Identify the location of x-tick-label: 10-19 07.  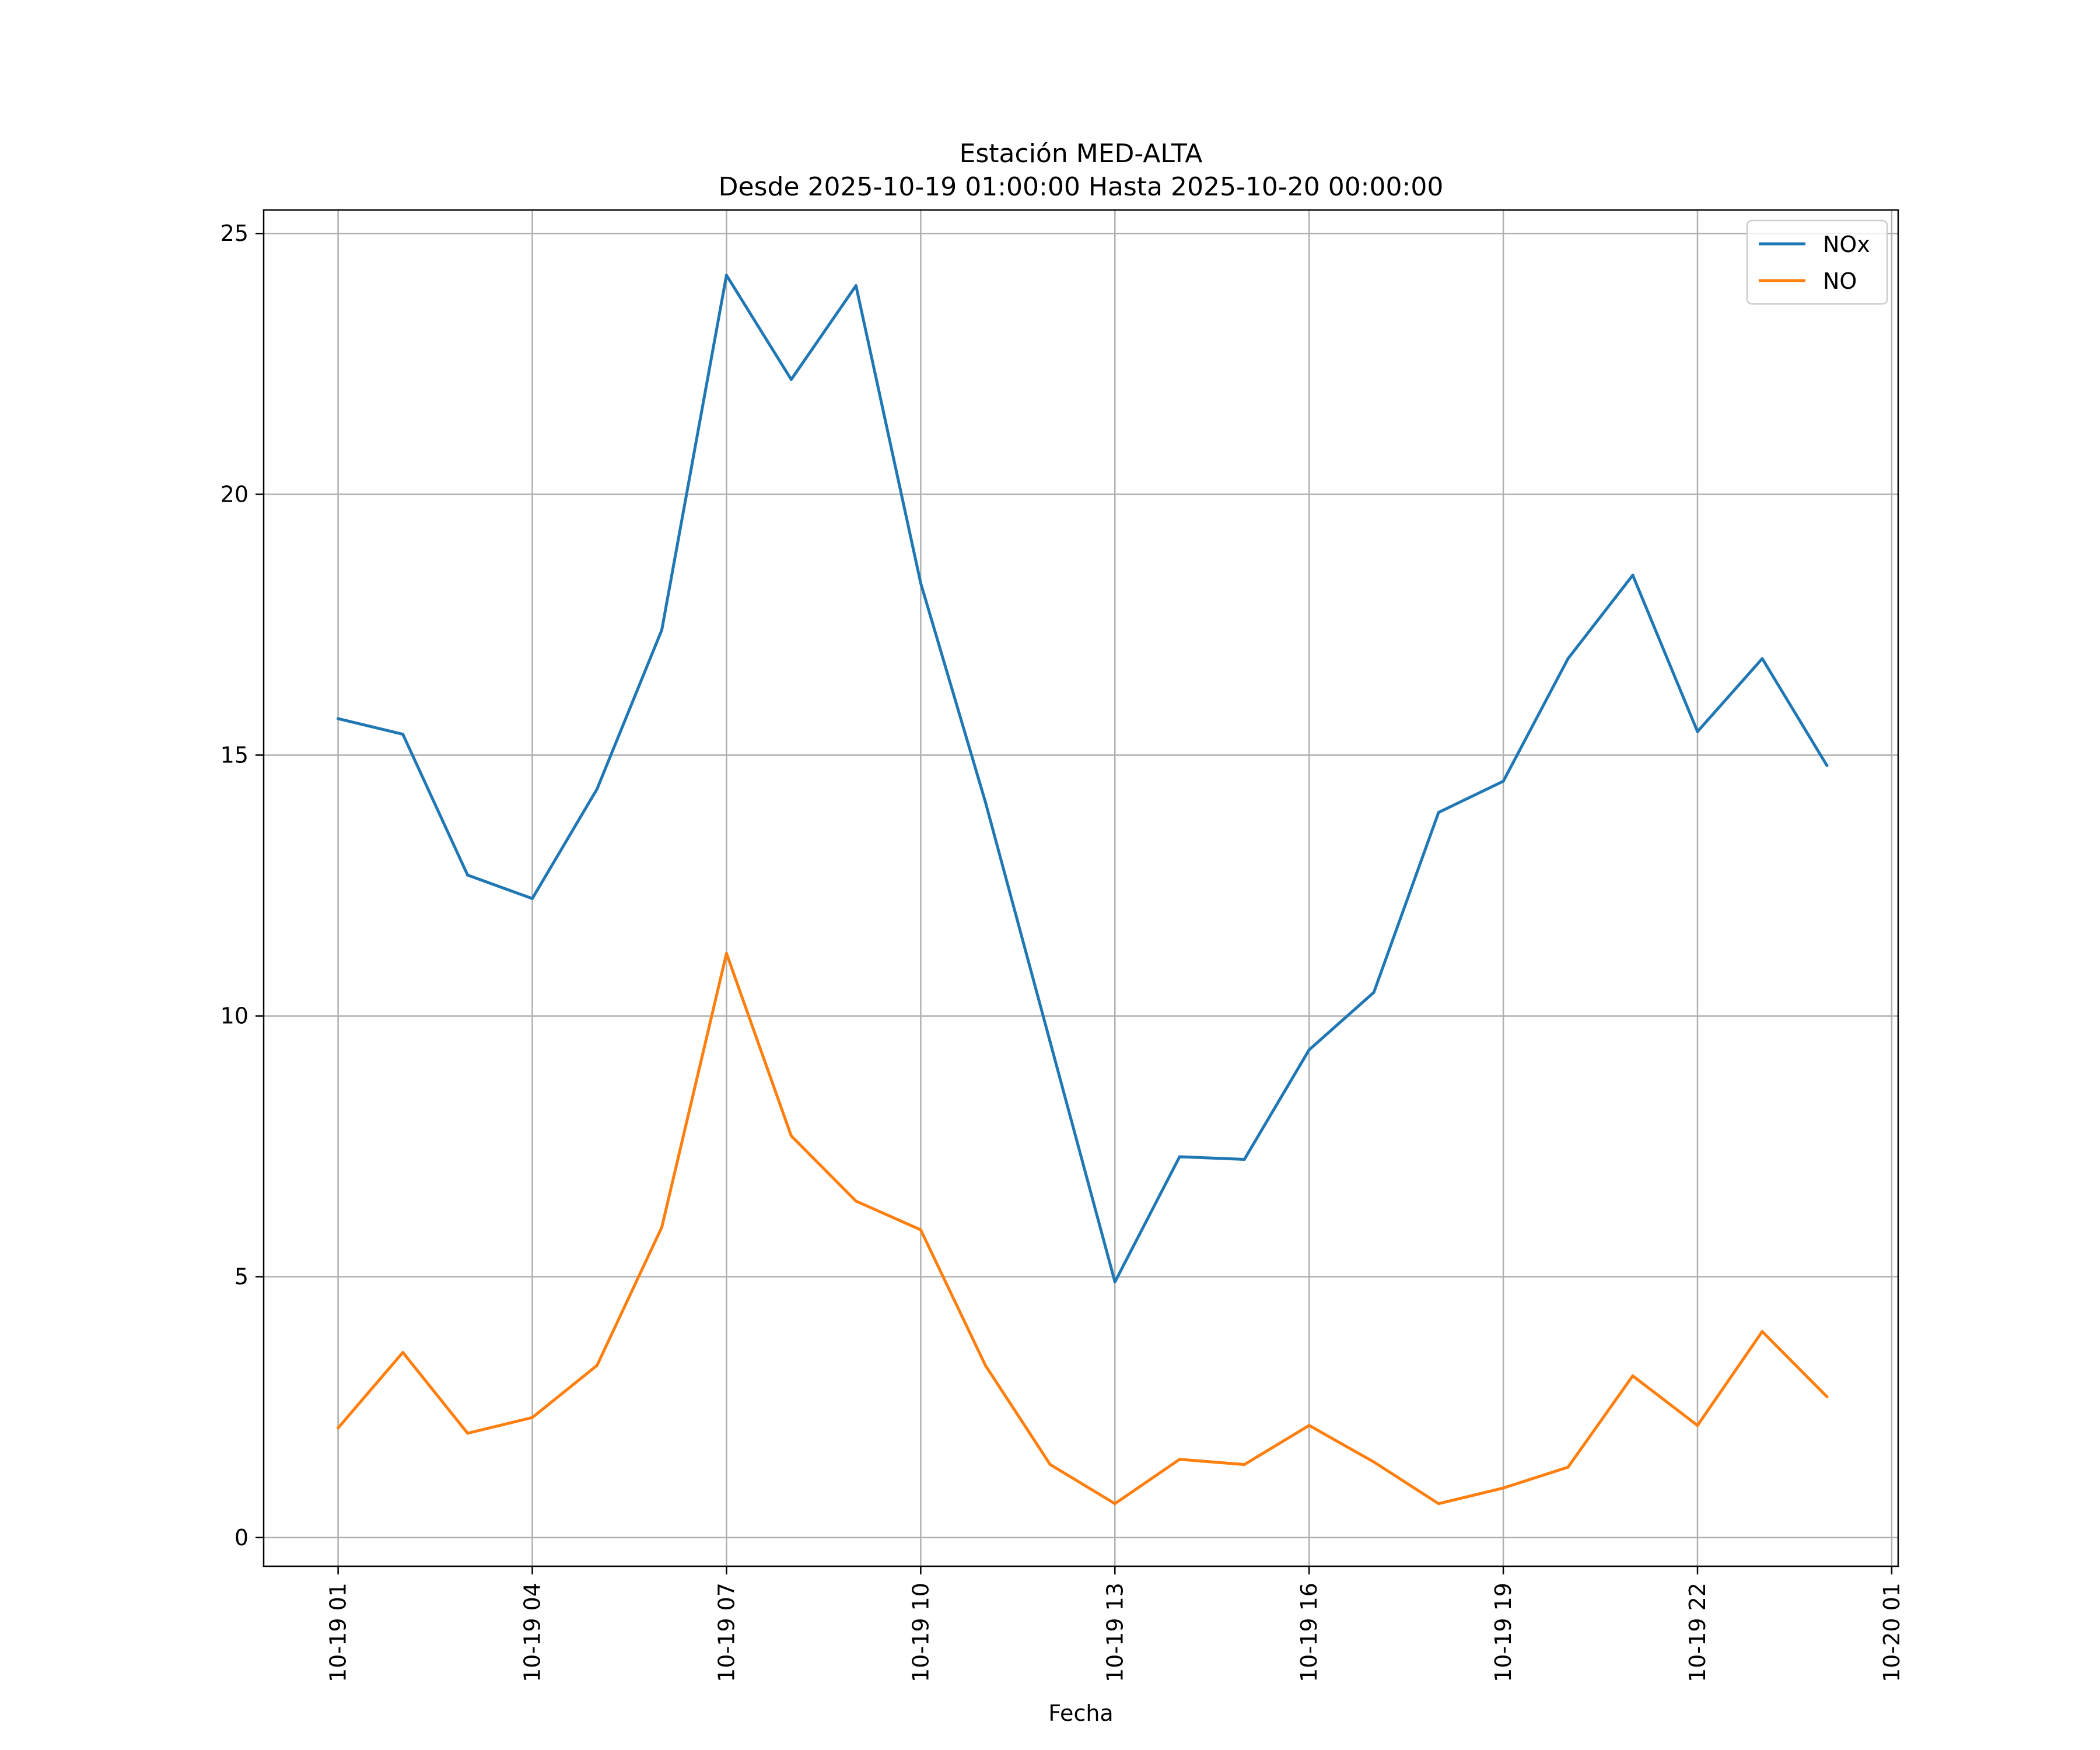
(726, 1632).